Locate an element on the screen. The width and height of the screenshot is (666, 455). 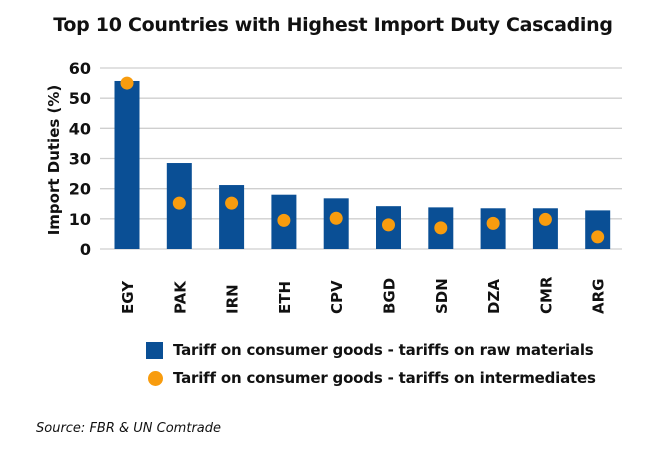
bar-irn is located at coordinates (232, 217).